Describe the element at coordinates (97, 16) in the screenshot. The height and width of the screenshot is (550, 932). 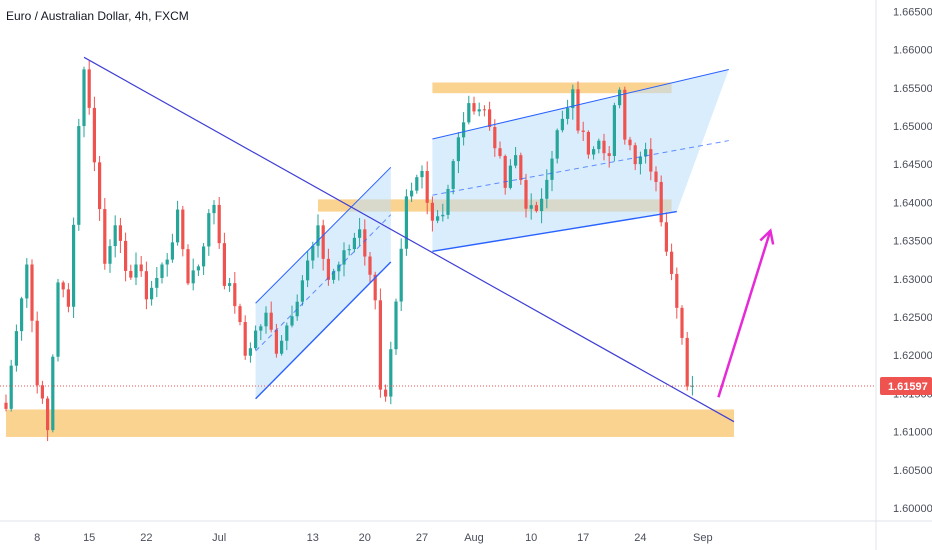
I see `chart-title: Euro / Australian Dollar, 4h, FXCM` at that location.